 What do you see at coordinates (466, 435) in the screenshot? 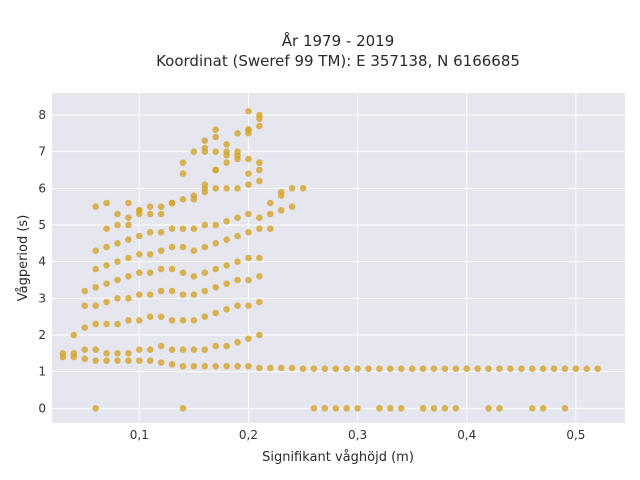
I see `x-tick-label: 0,4` at bounding box center [466, 435].